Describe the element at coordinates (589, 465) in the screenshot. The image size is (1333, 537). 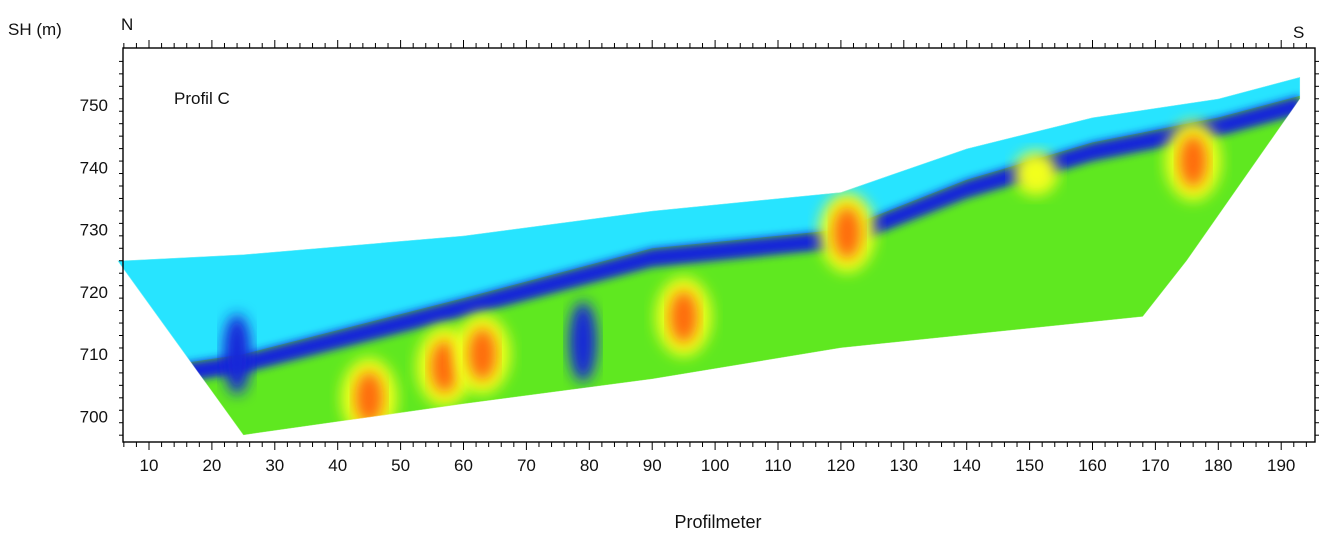
I see `x-tick-label: 80` at that location.